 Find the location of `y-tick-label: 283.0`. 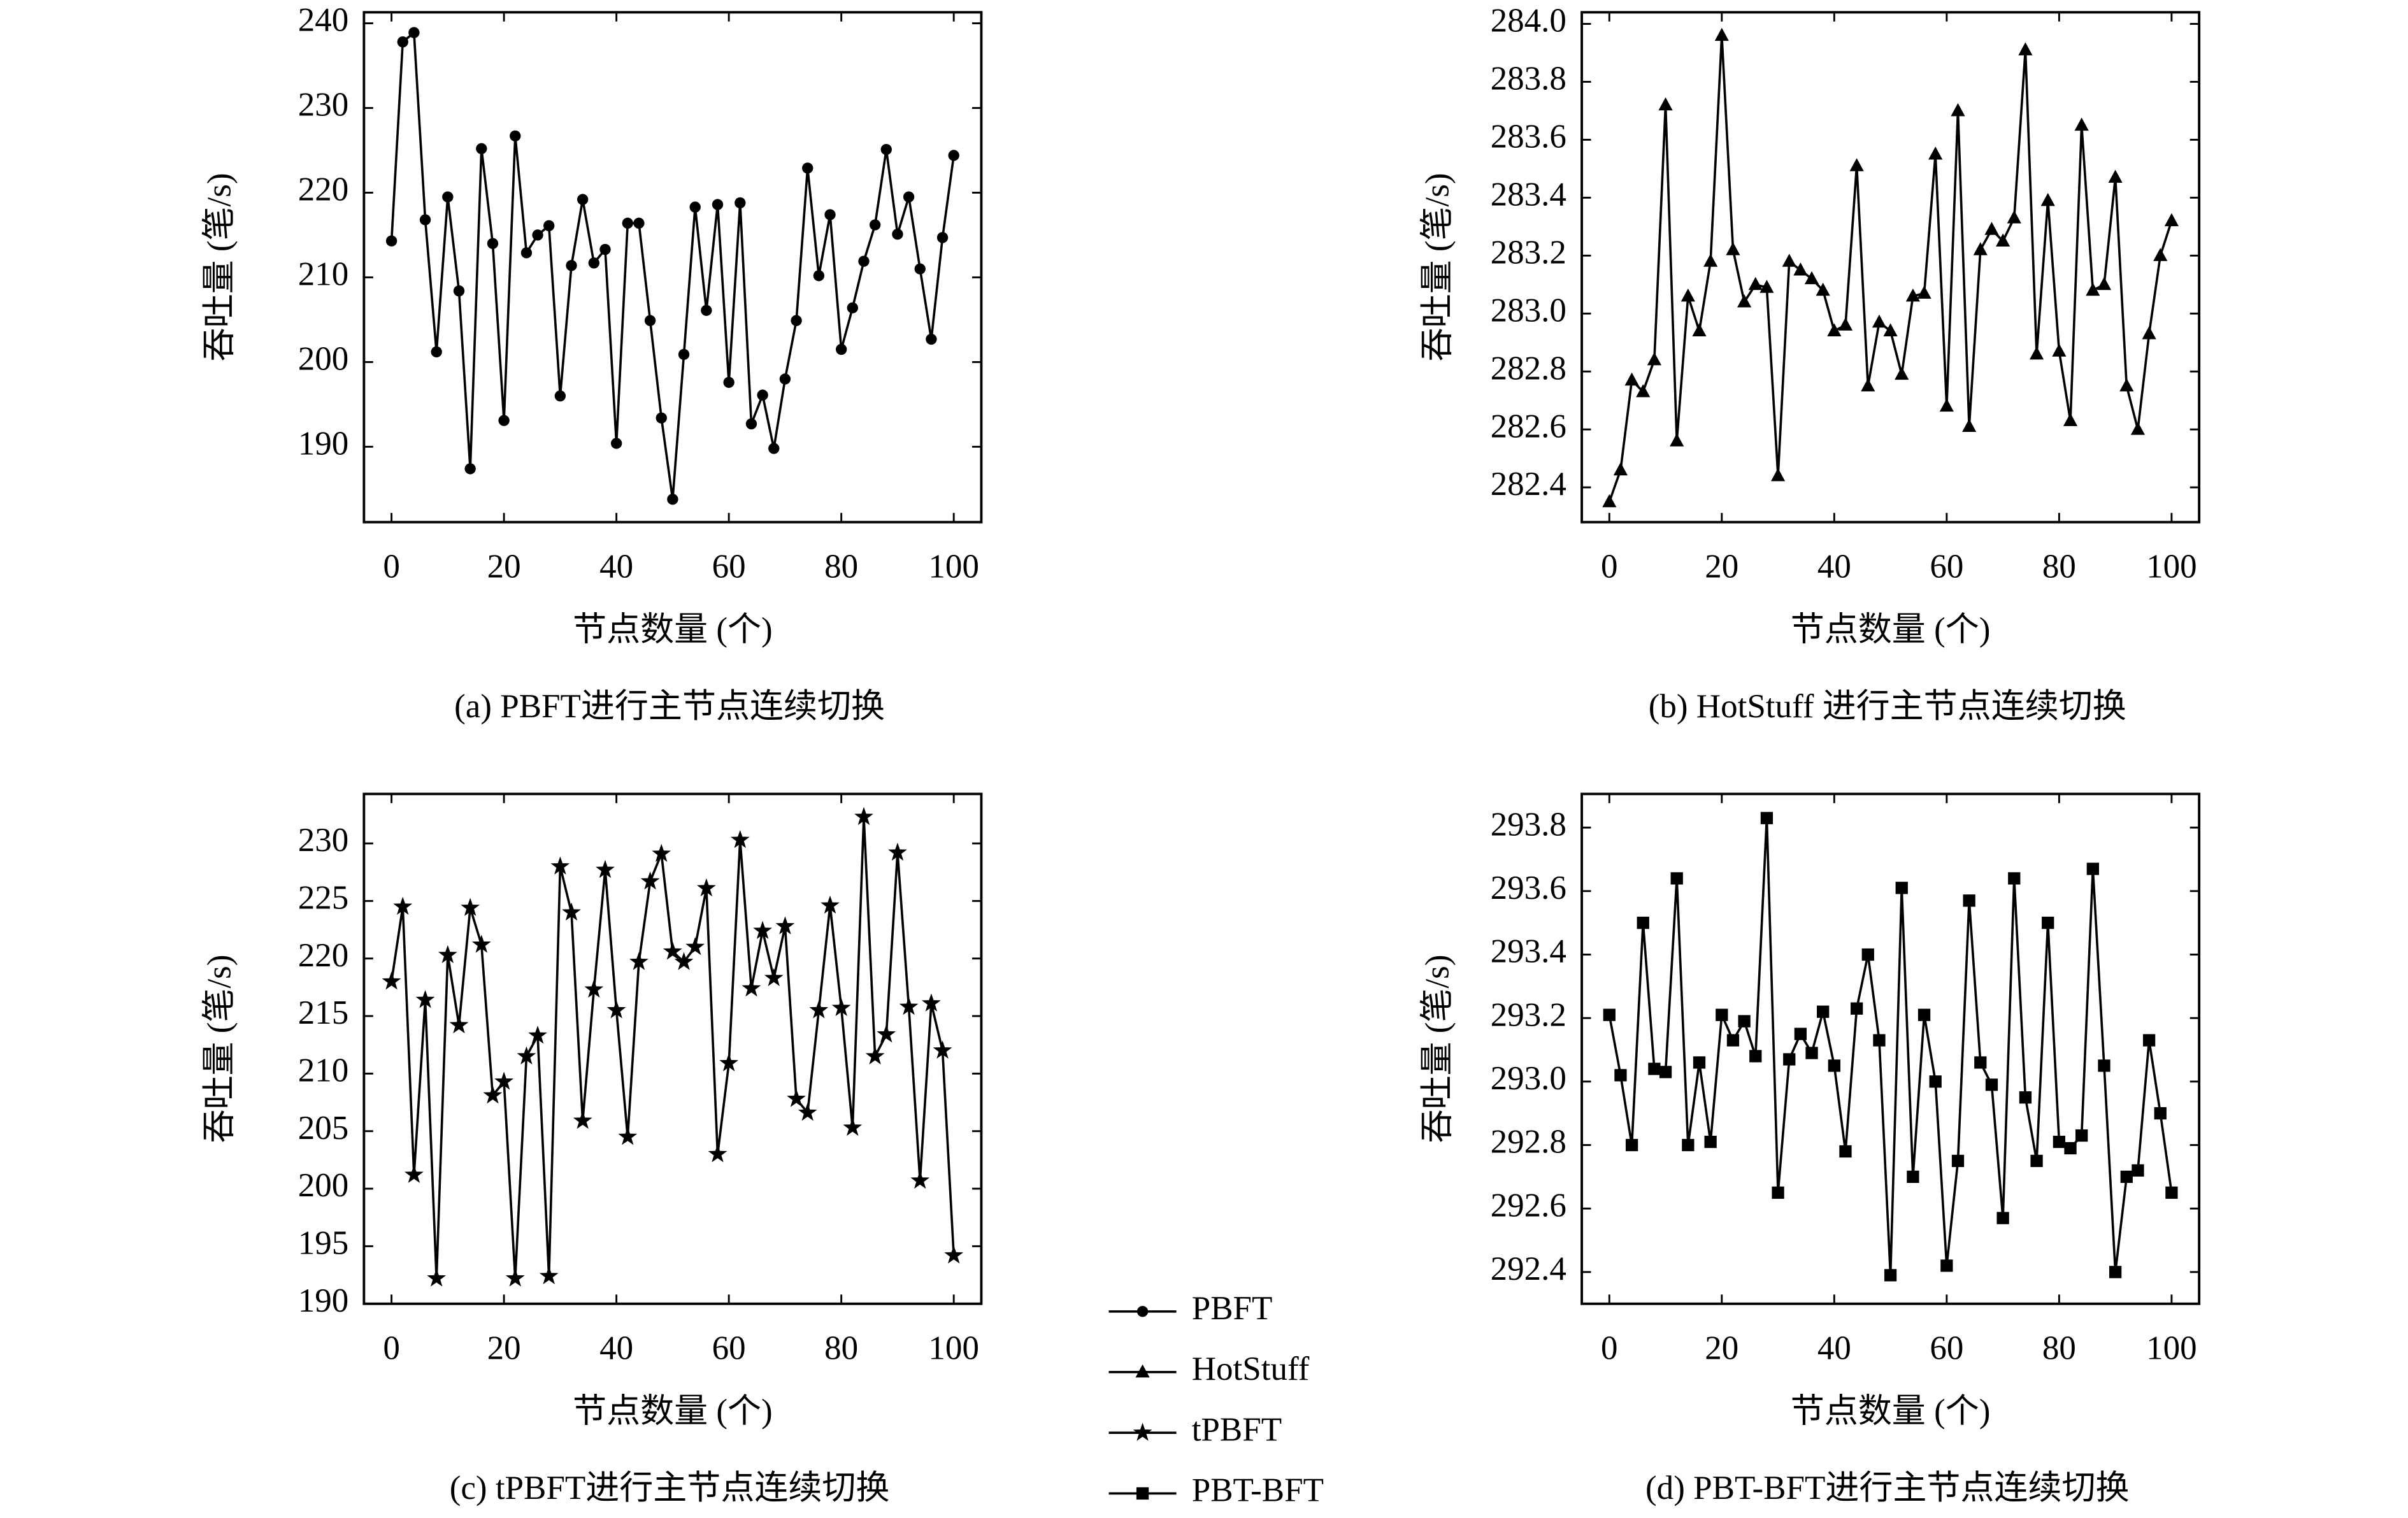

y-tick-label: 283.0 is located at coordinates (1528, 310).